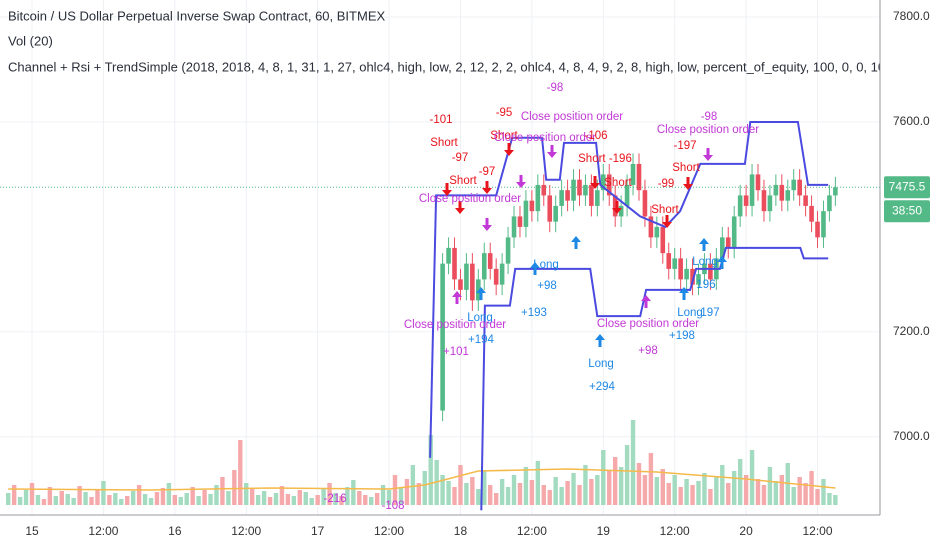  Describe the element at coordinates (684, 146) in the screenshot. I see `annotation: -197` at that location.